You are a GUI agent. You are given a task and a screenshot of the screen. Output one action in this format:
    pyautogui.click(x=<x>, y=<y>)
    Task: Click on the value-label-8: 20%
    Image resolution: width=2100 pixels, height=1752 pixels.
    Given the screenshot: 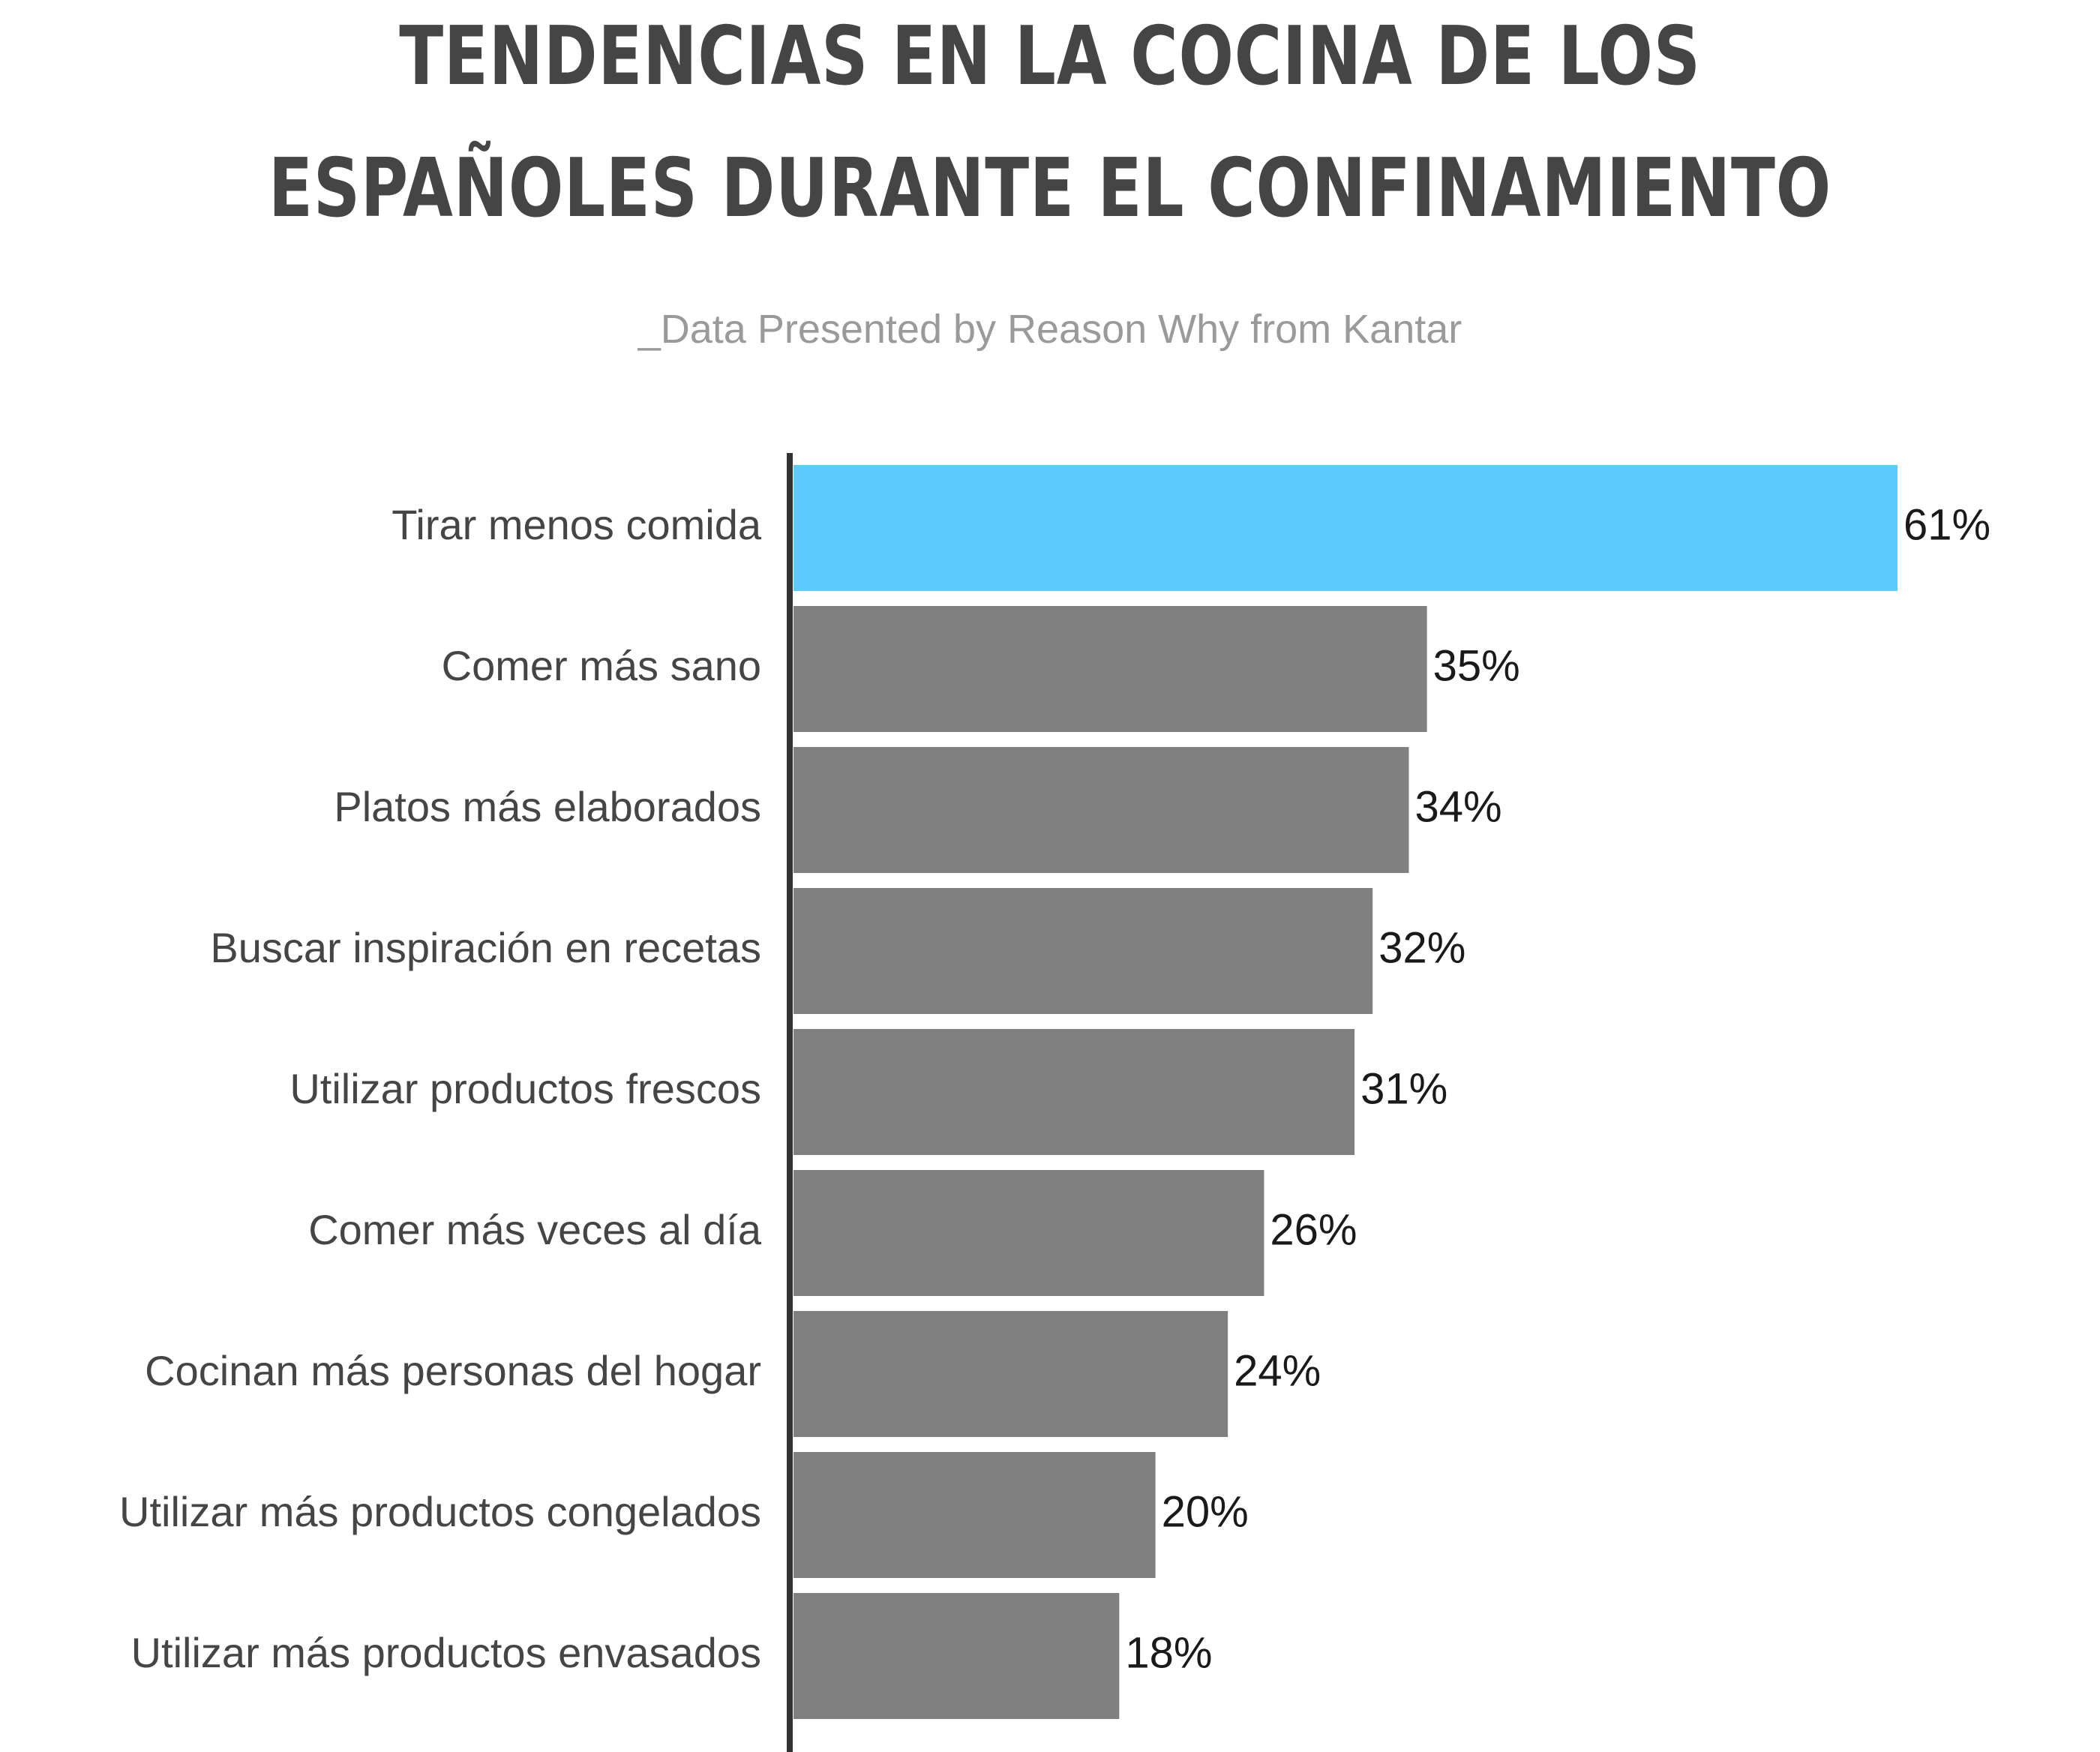 What is the action you would take?
    pyautogui.click(x=1205, y=1511)
    